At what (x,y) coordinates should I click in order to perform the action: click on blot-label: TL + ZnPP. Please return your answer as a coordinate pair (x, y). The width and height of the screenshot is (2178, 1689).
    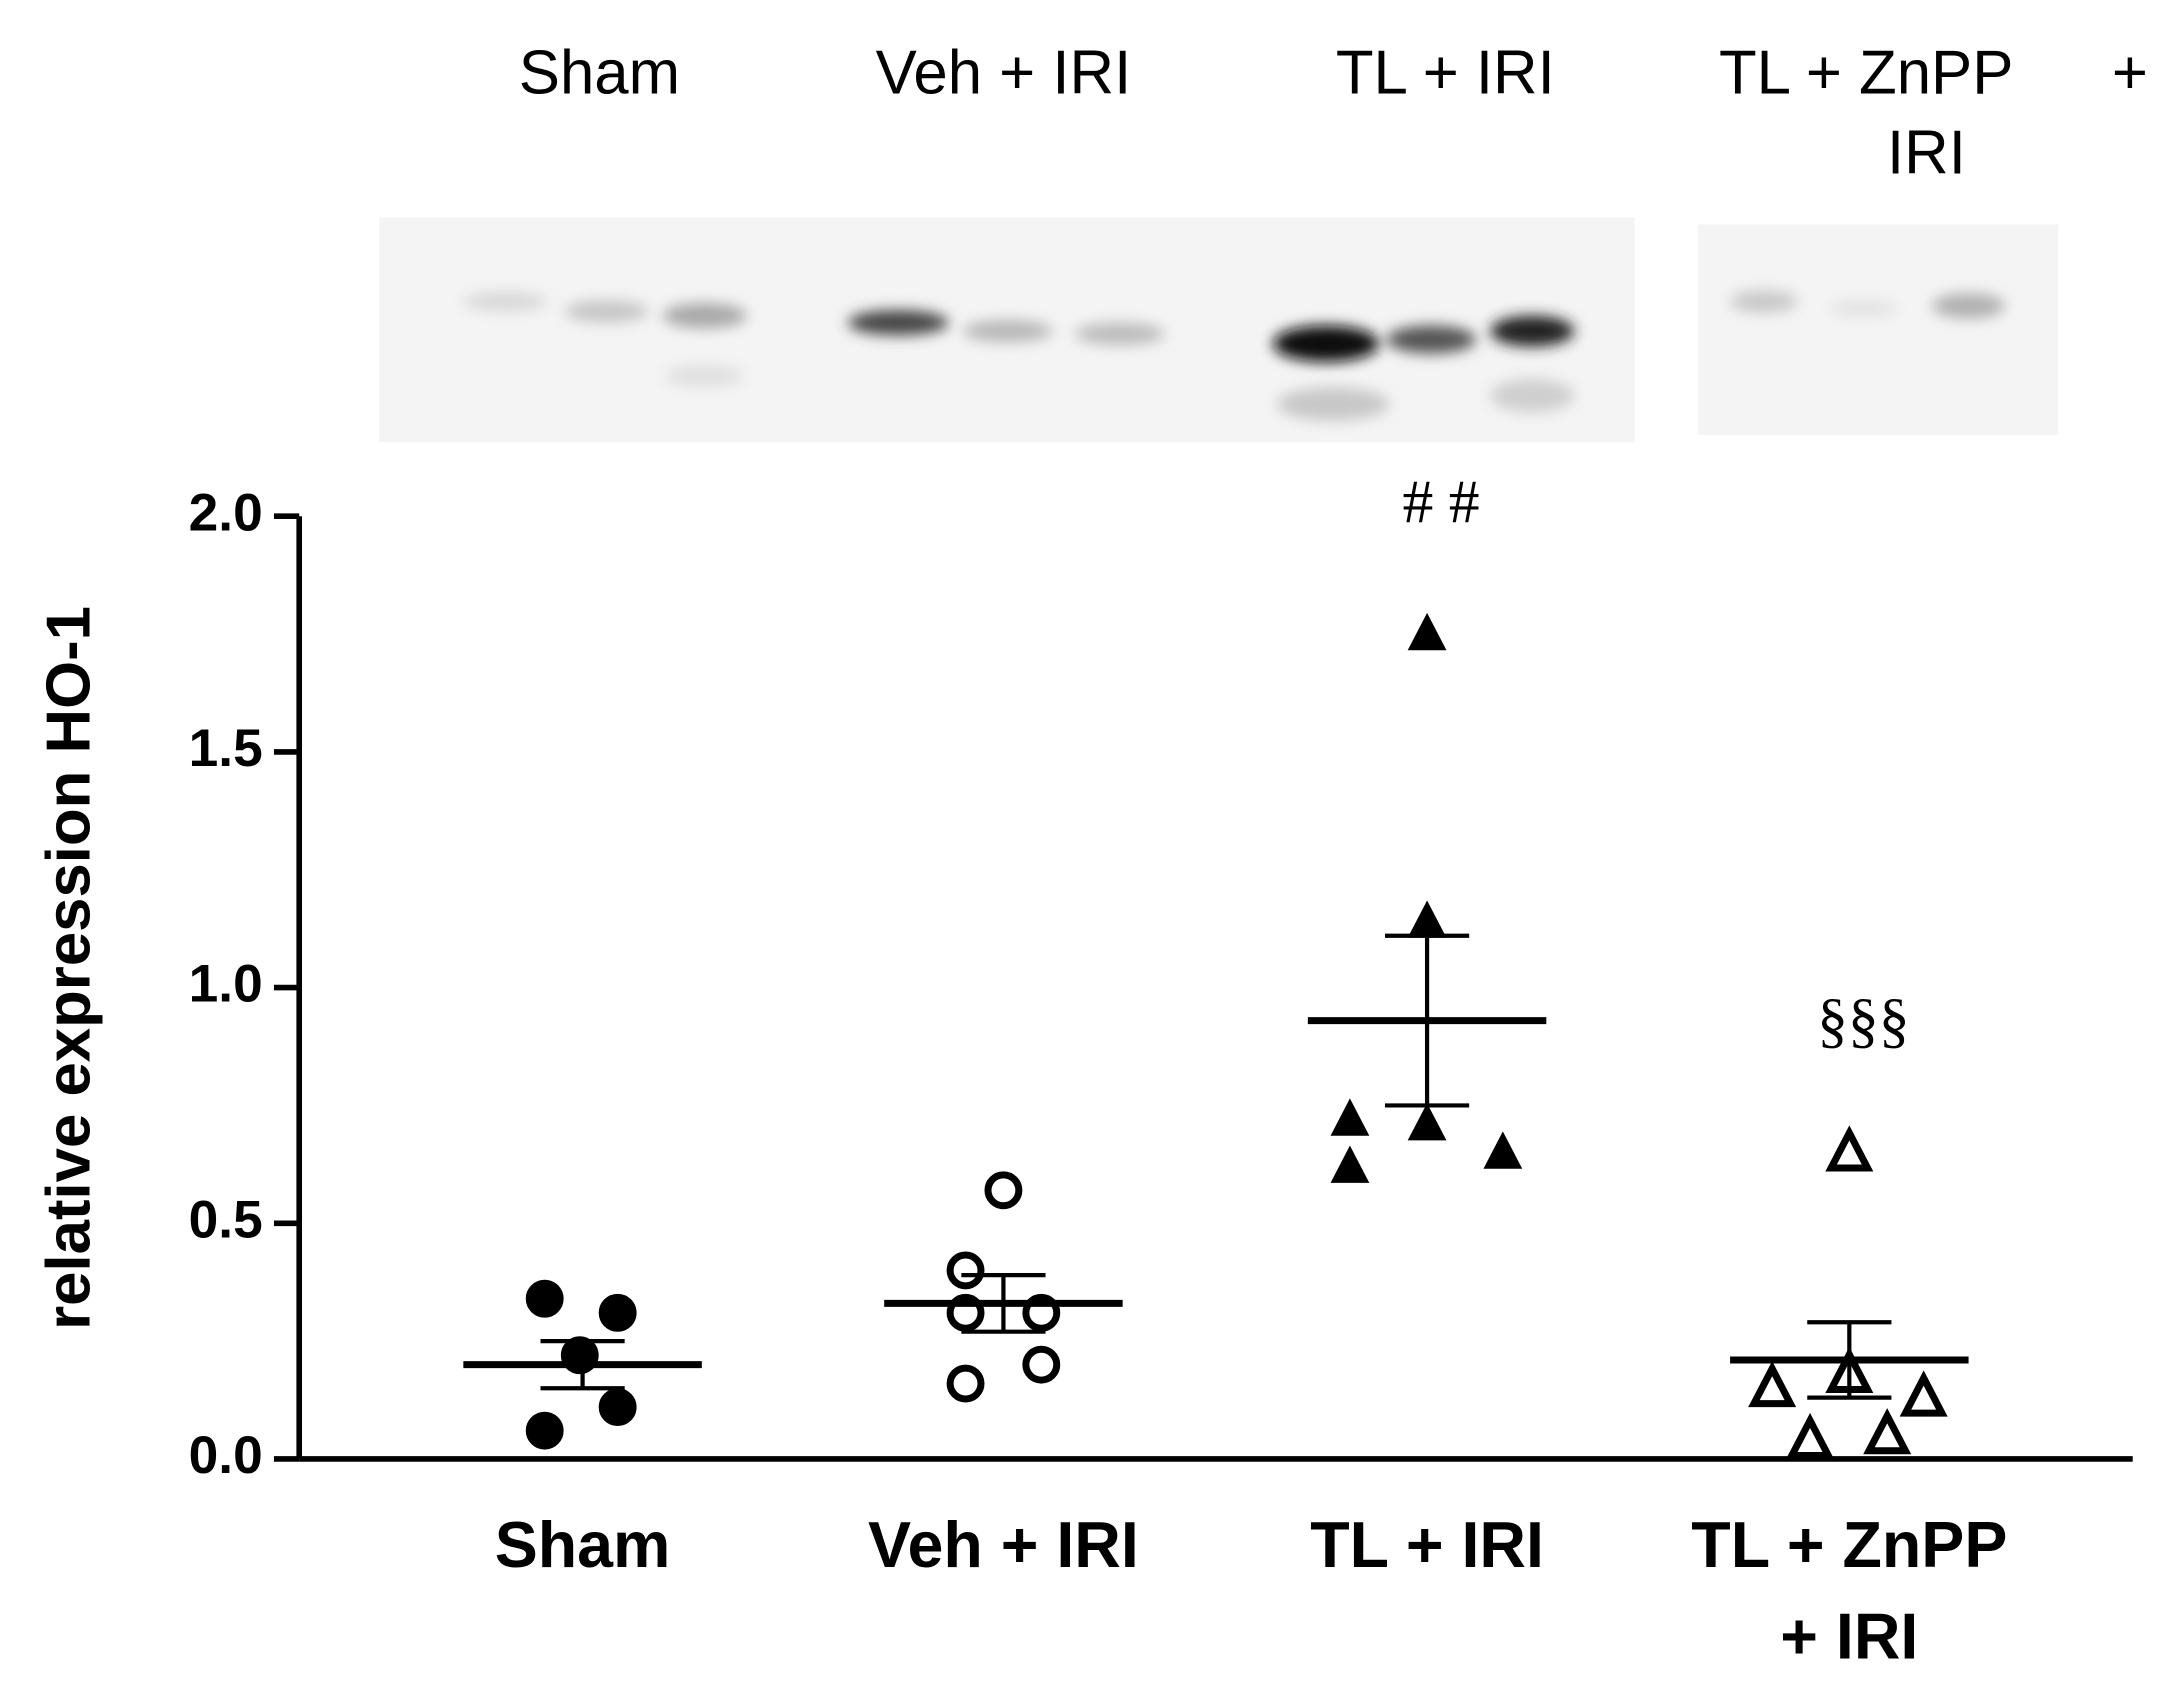
    Looking at the image, I should click on (1866, 72).